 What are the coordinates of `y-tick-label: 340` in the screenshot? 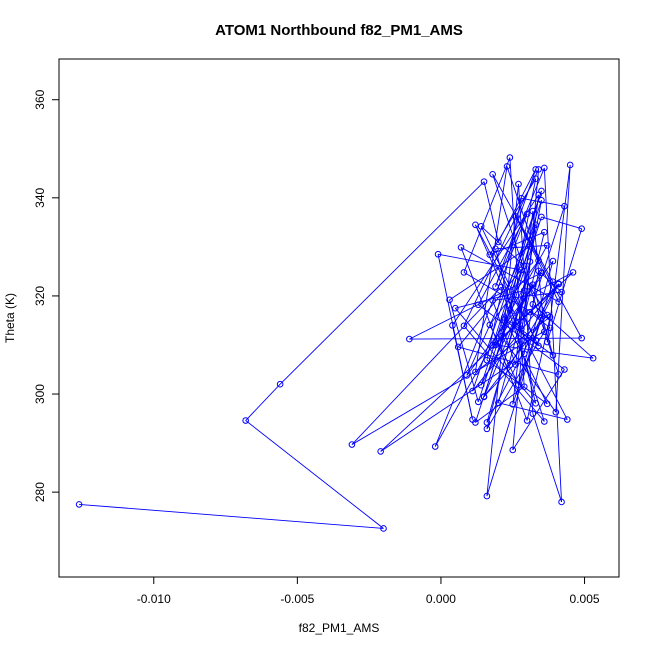 It's located at (40, 197).